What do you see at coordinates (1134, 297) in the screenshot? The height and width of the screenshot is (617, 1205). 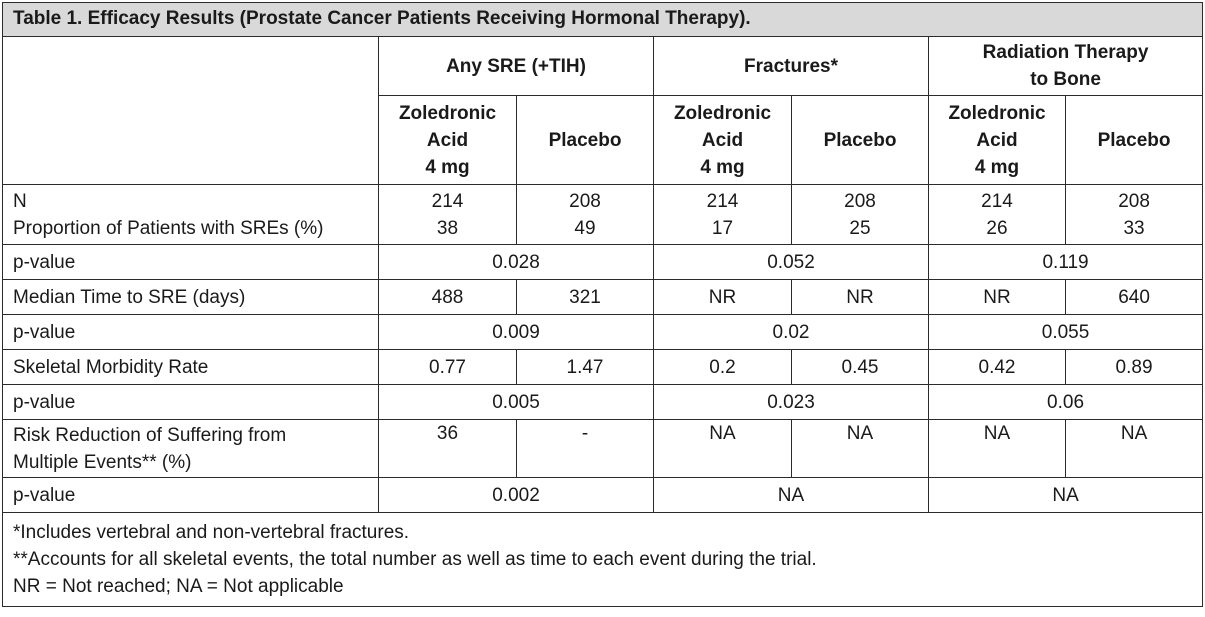 I see `cell-median: 640` at bounding box center [1134, 297].